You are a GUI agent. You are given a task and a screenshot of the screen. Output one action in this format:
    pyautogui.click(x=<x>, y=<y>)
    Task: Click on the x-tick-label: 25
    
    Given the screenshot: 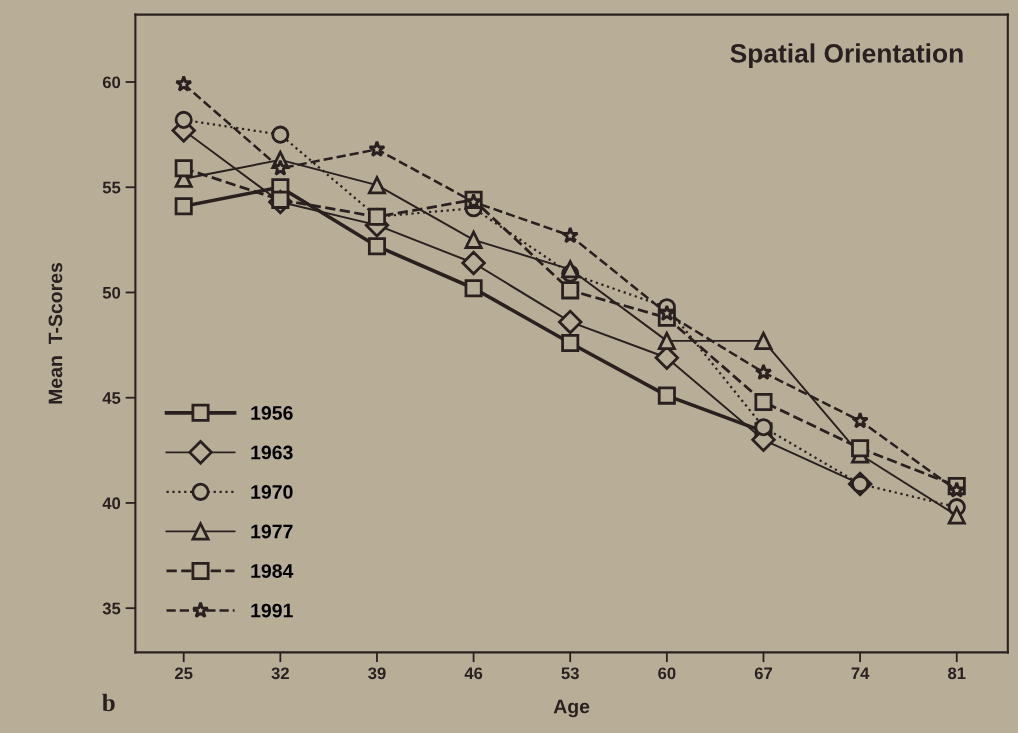 What is the action you would take?
    pyautogui.click(x=184, y=673)
    